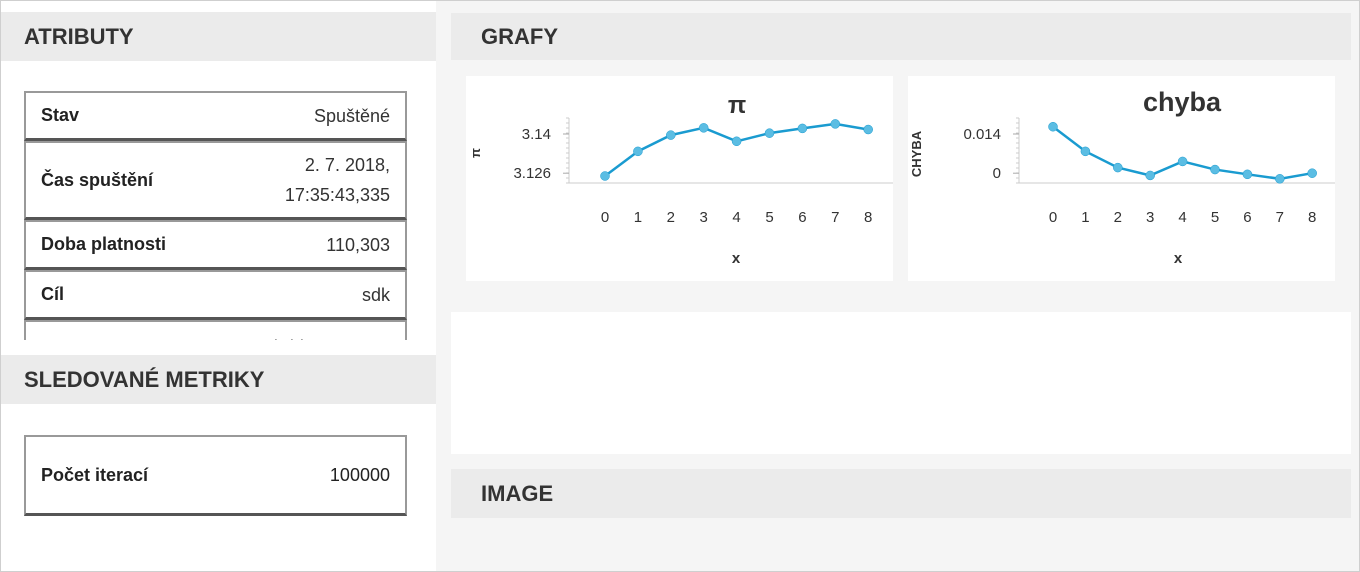  What do you see at coordinates (327, 336) in the screenshot?
I see `attribute-value: 0bdda065-4349` at bounding box center [327, 336].